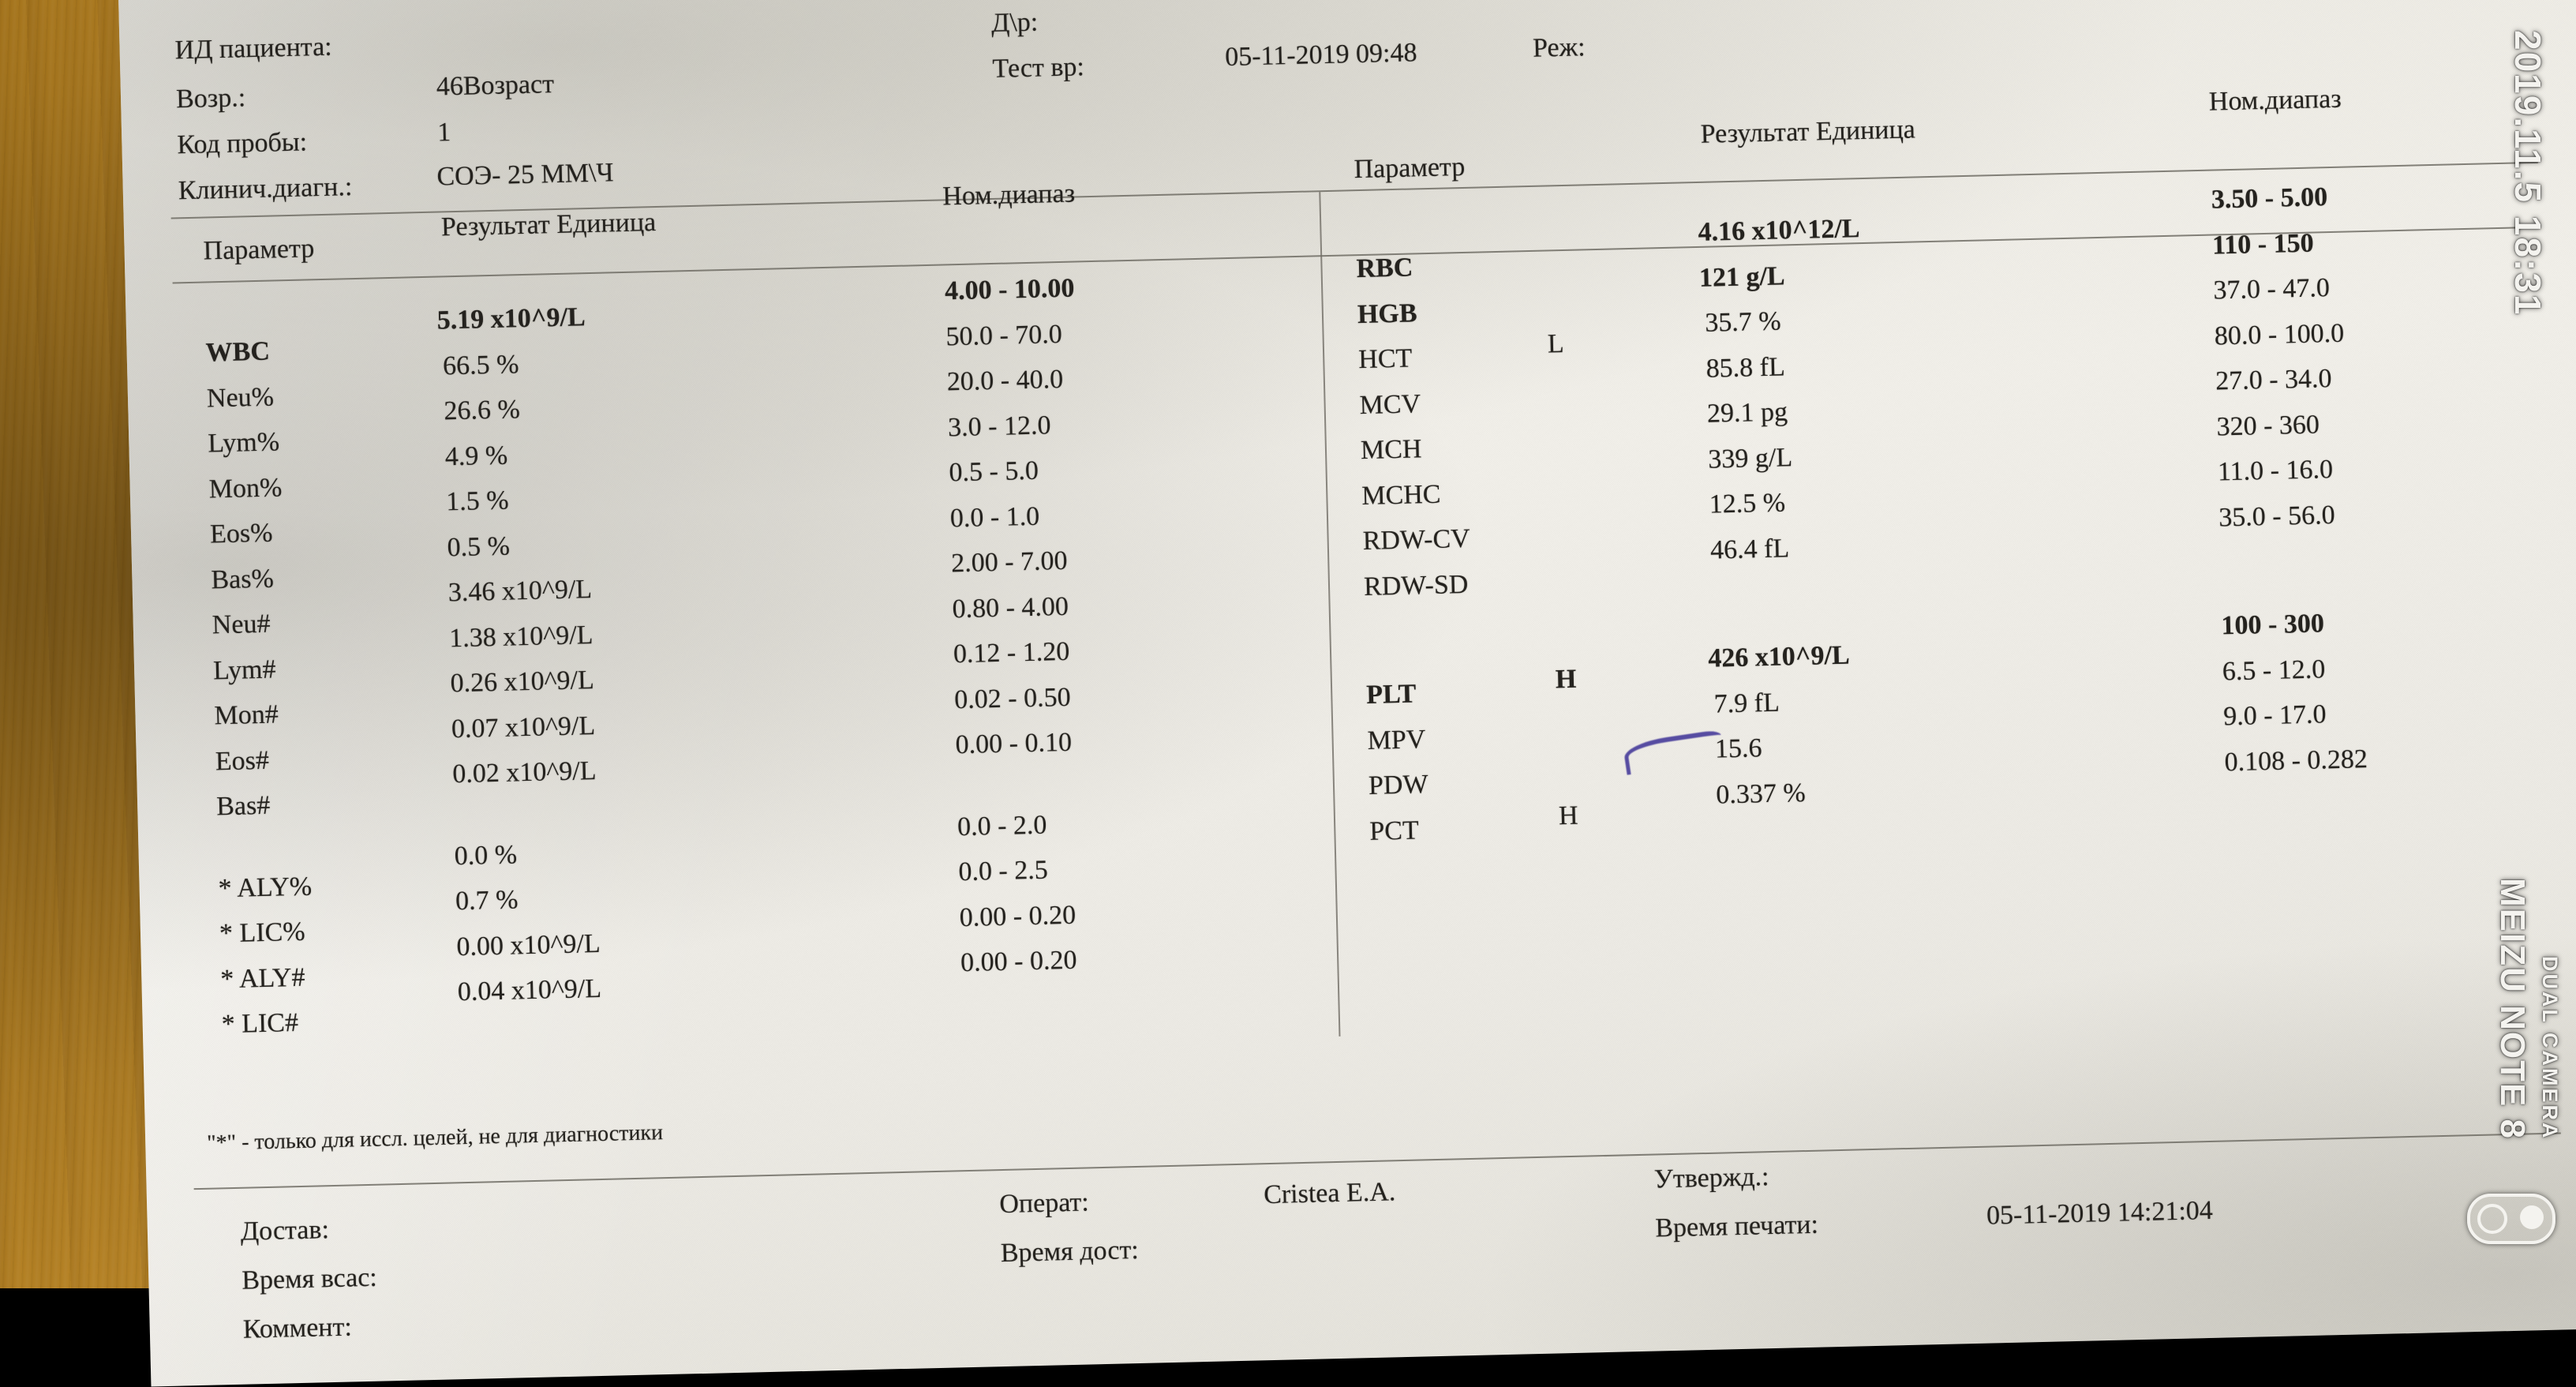 The width and height of the screenshot is (2576, 1387). I want to click on delivered-label: Достав:, so click(285, 1231).